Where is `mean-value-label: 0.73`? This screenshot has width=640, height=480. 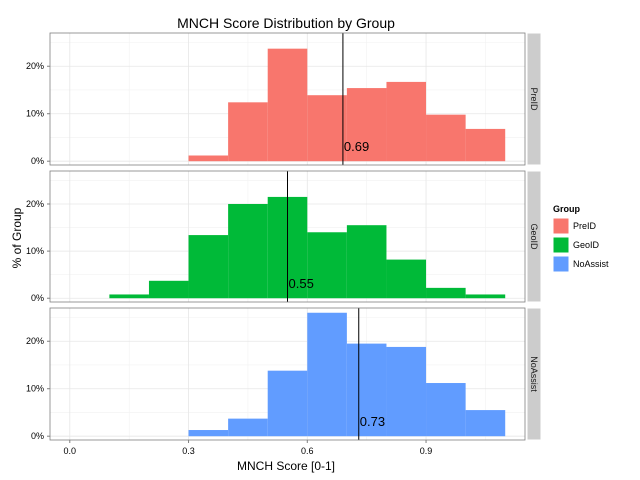
mean-value-label: 0.73 is located at coordinates (372, 421).